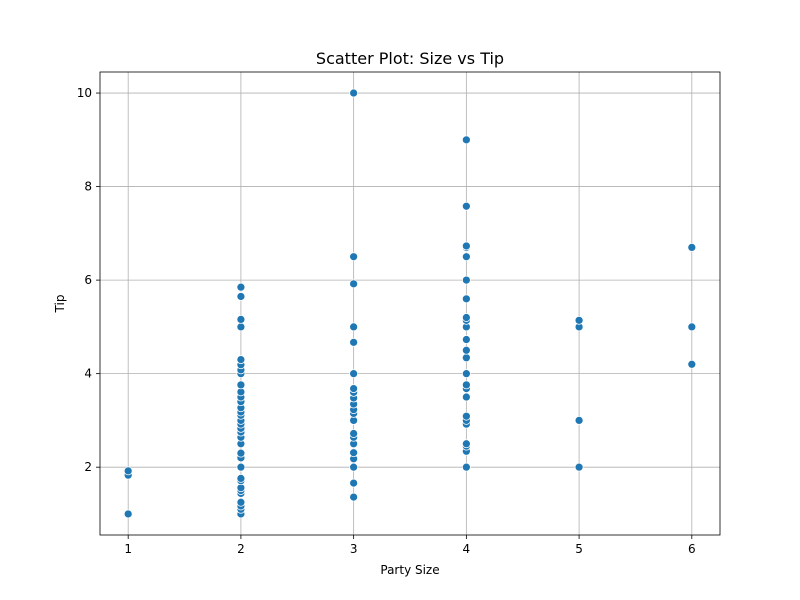  Describe the element at coordinates (241, 549) in the screenshot. I see `x-tick-label: 2` at that location.